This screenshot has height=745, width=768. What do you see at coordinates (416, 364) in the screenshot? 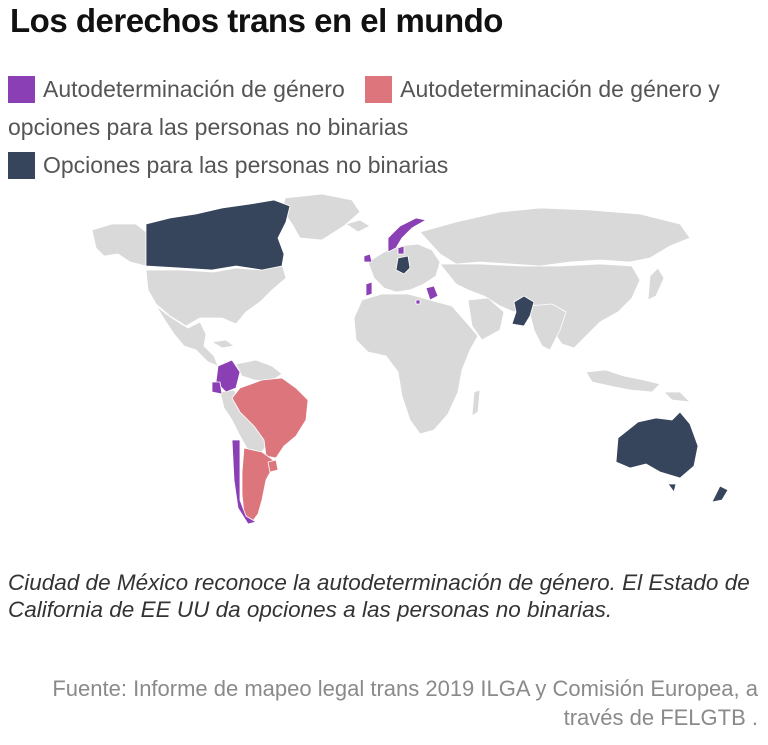
I see `country-africa` at bounding box center [416, 364].